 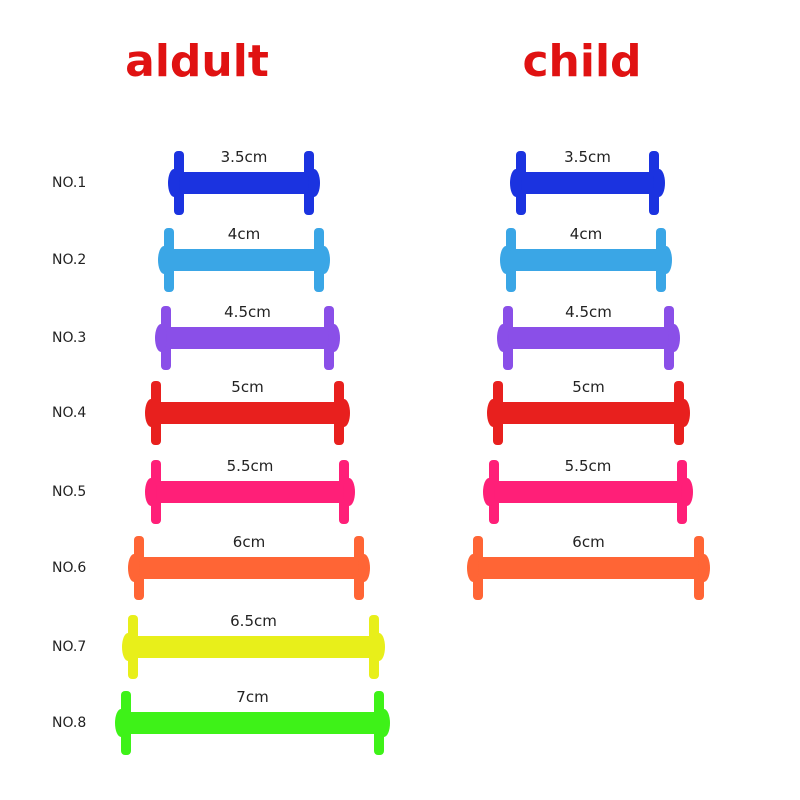 I want to click on row-label: NO.3, so click(x=69, y=338).